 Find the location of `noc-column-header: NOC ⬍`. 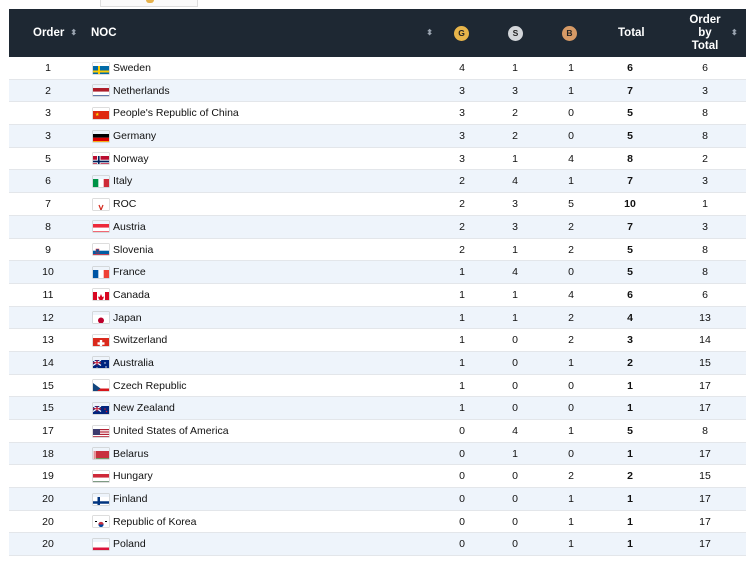

noc-column-header: NOC ⬍ is located at coordinates (262, 33).